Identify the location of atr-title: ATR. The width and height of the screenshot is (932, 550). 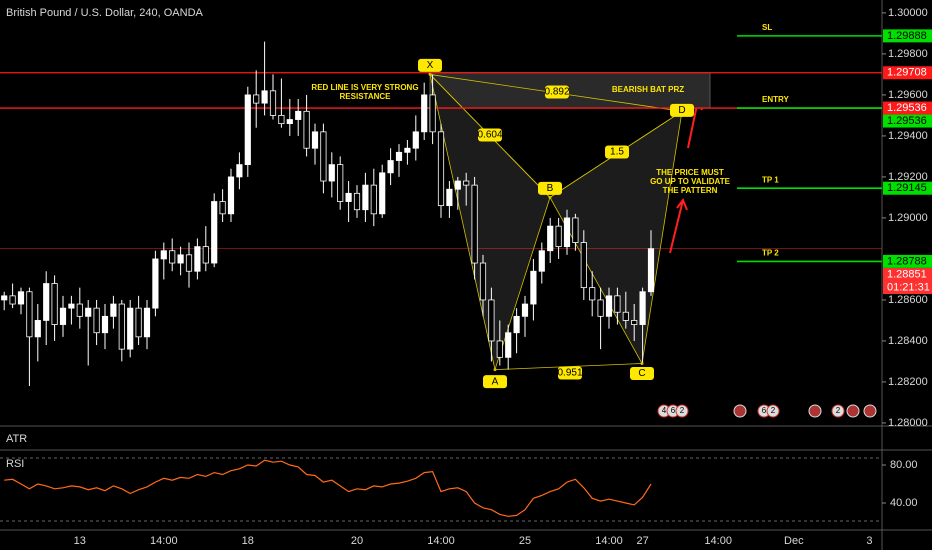
(16, 439).